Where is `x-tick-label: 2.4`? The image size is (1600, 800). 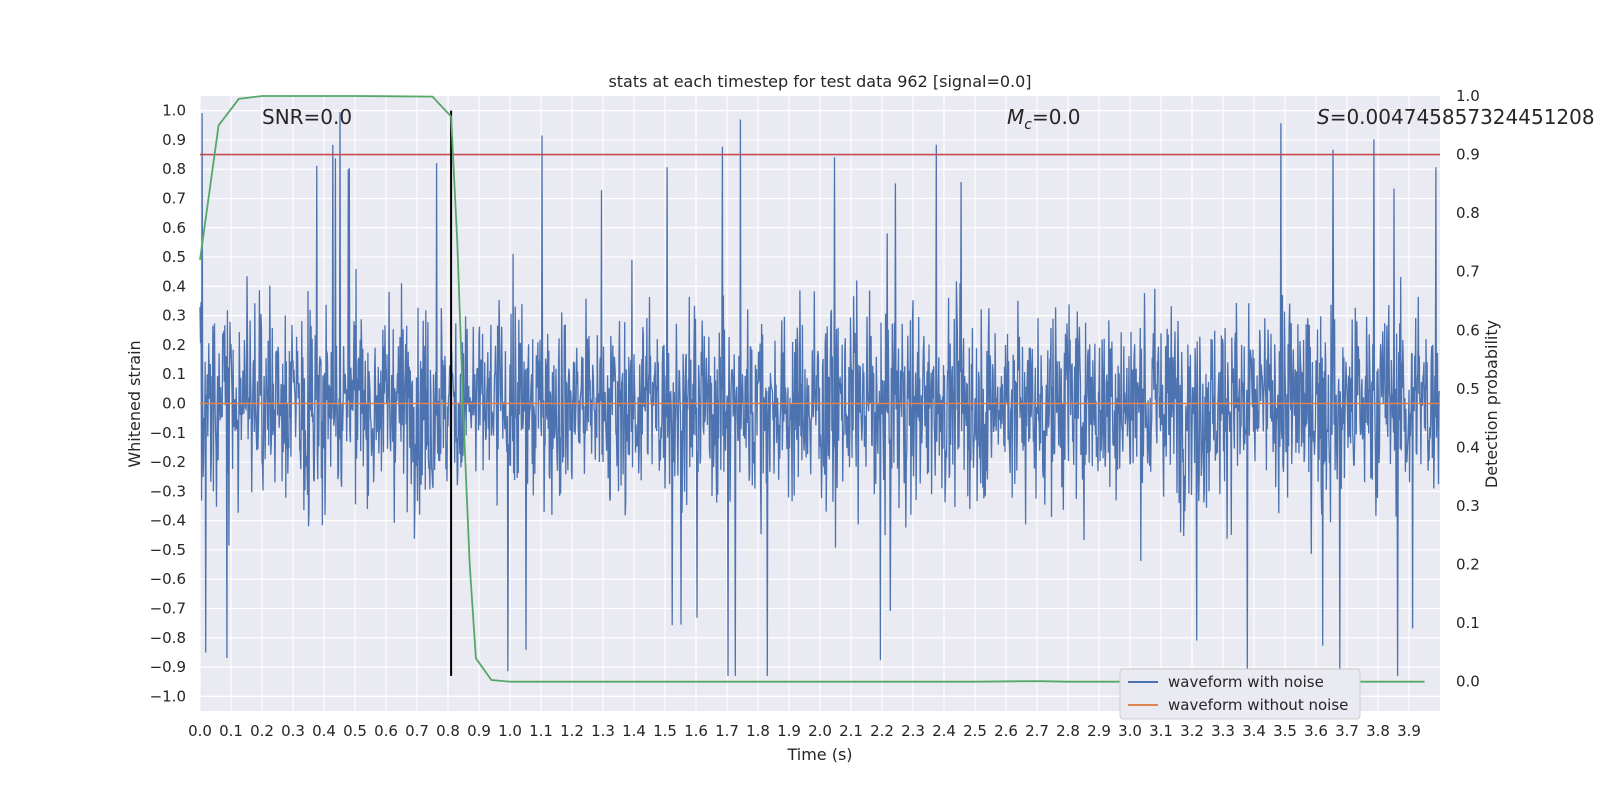
x-tick-label: 2.4 is located at coordinates (944, 731).